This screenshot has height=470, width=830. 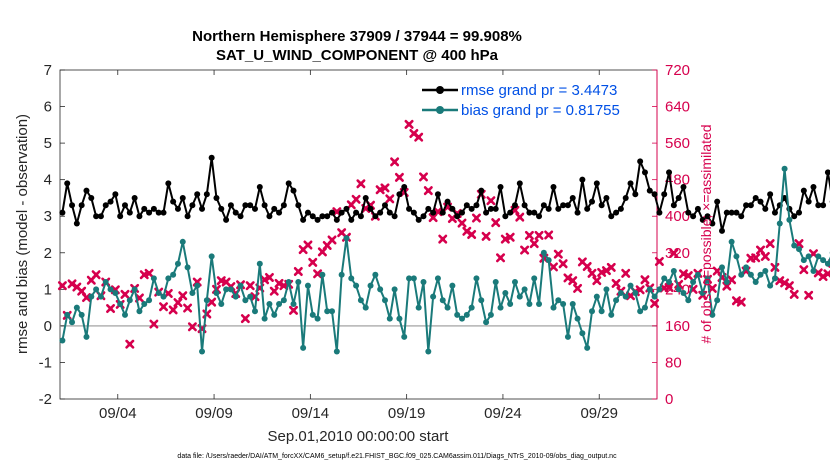 I want to click on y-tick-label: 0, so click(x=48, y=326).